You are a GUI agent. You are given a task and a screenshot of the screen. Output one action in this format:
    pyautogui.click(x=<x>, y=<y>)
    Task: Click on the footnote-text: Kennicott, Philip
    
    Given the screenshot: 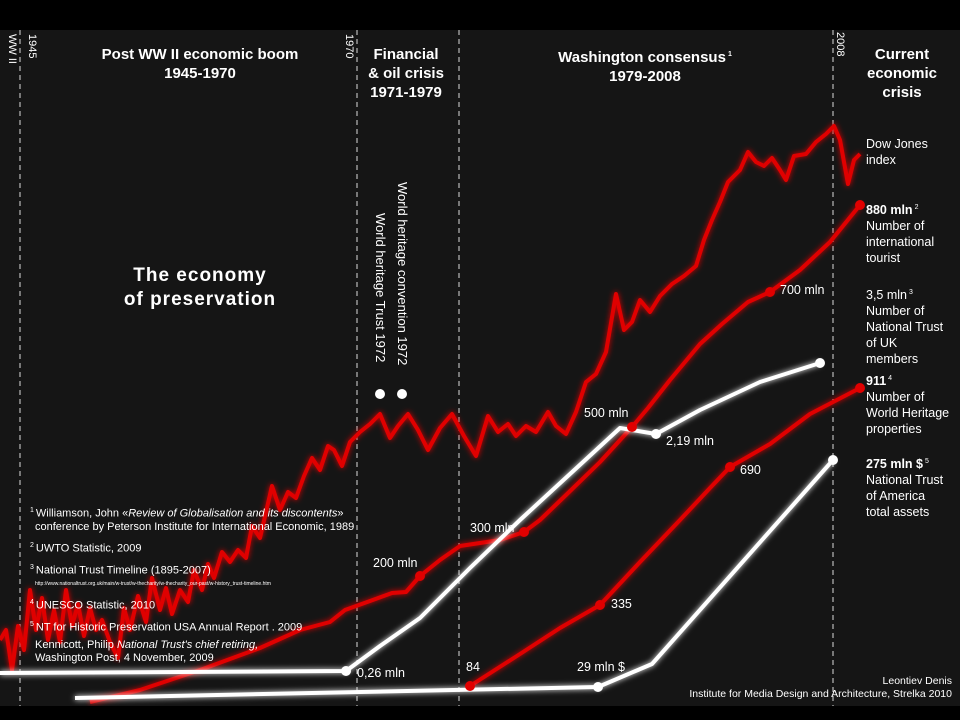 What is the action you would take?
    pyautogui.click(x=76, y=645)
    